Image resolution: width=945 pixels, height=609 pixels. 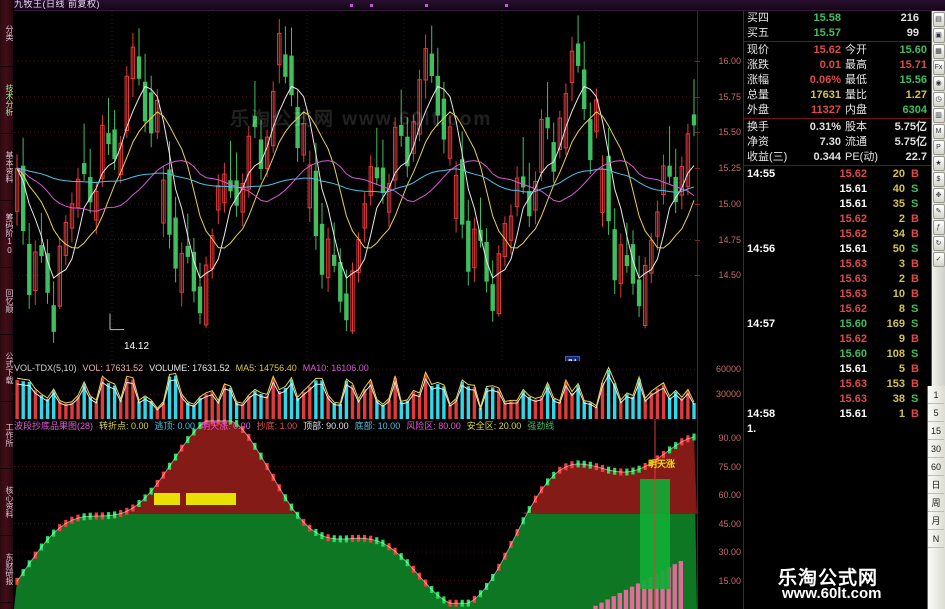 I want to click on left-sidebar: 分类技术分析基本资料筹码阶10 回忆顺公式下载工作所 核心资料东财研报, so click(x=7, y=304).